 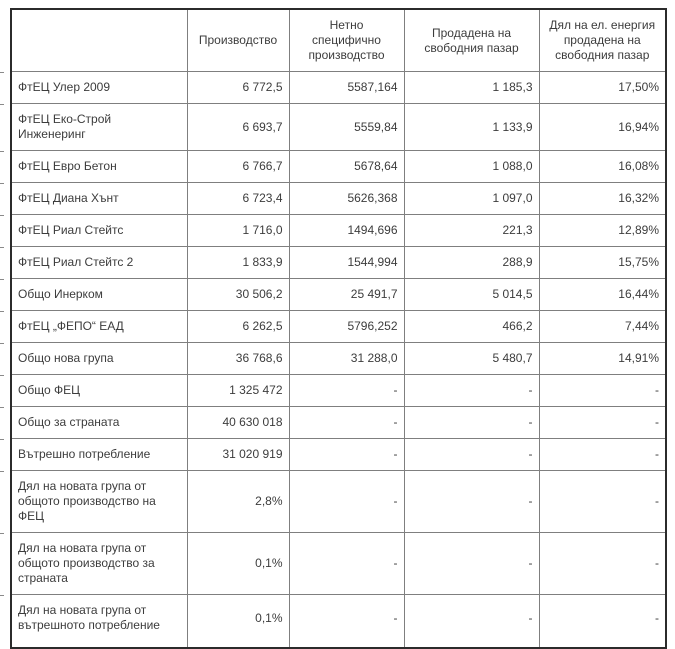 I want to click on value-cell: 5678,64, so click(x=346, y=166).